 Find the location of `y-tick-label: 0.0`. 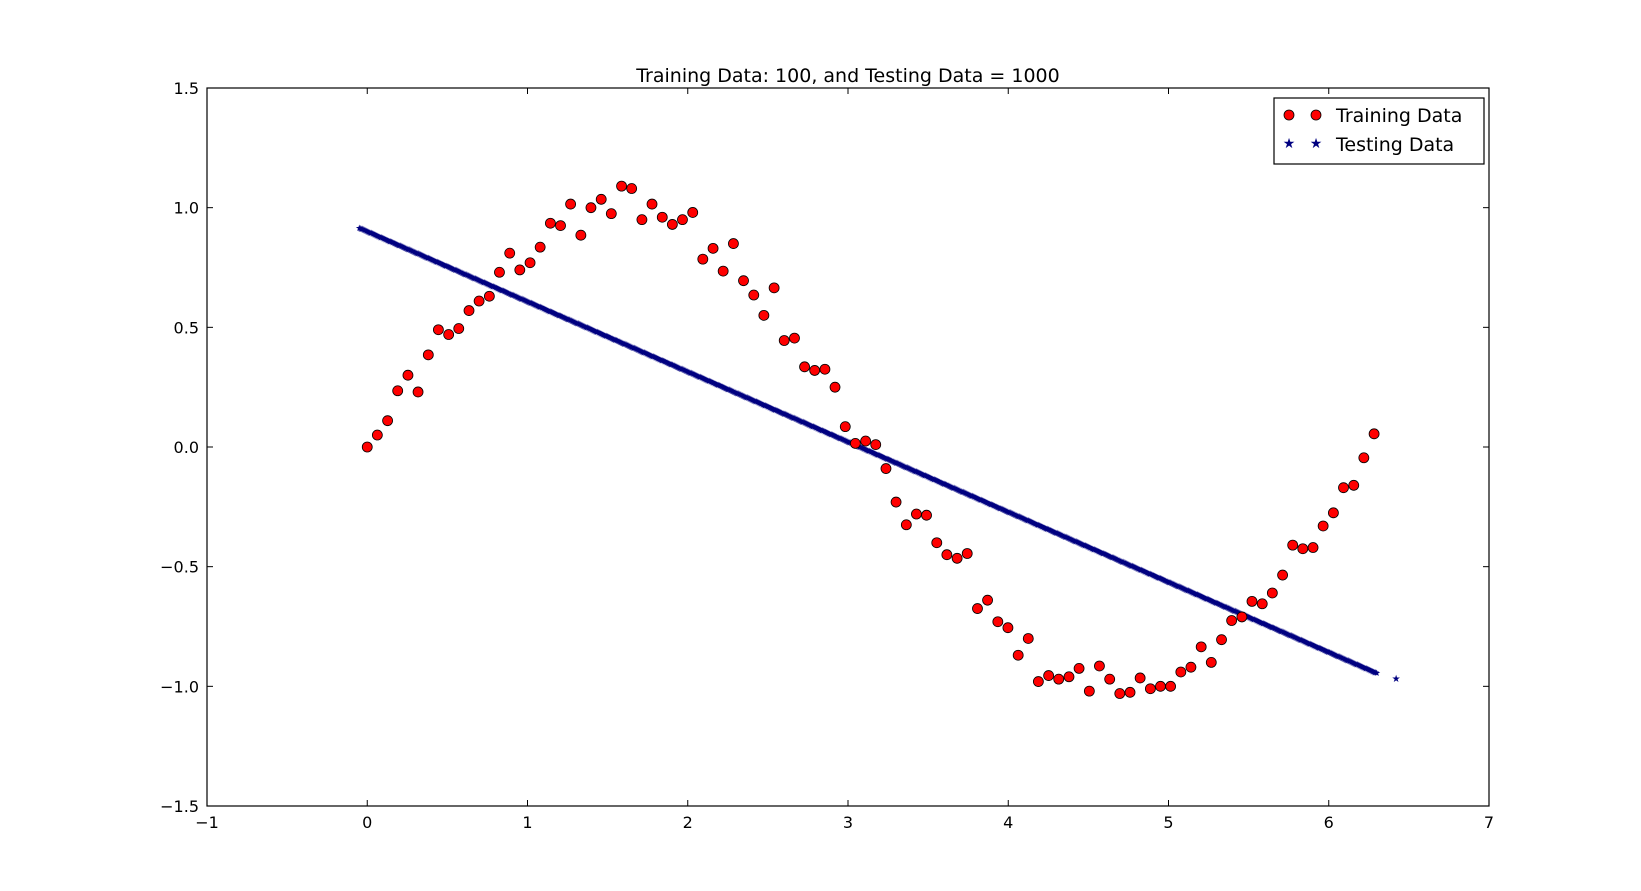

y-tick-label: 0.0 is located at coordinates (186, 447).